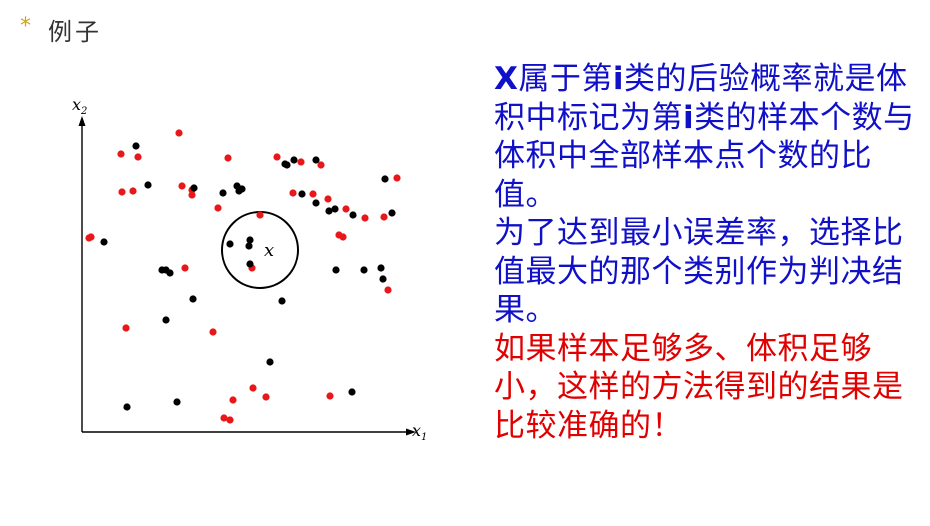 This screenshot has height=526, width=930. I want to click on text-part-b: 类的后验概率就是体积中标记为第, so click(701, 98).